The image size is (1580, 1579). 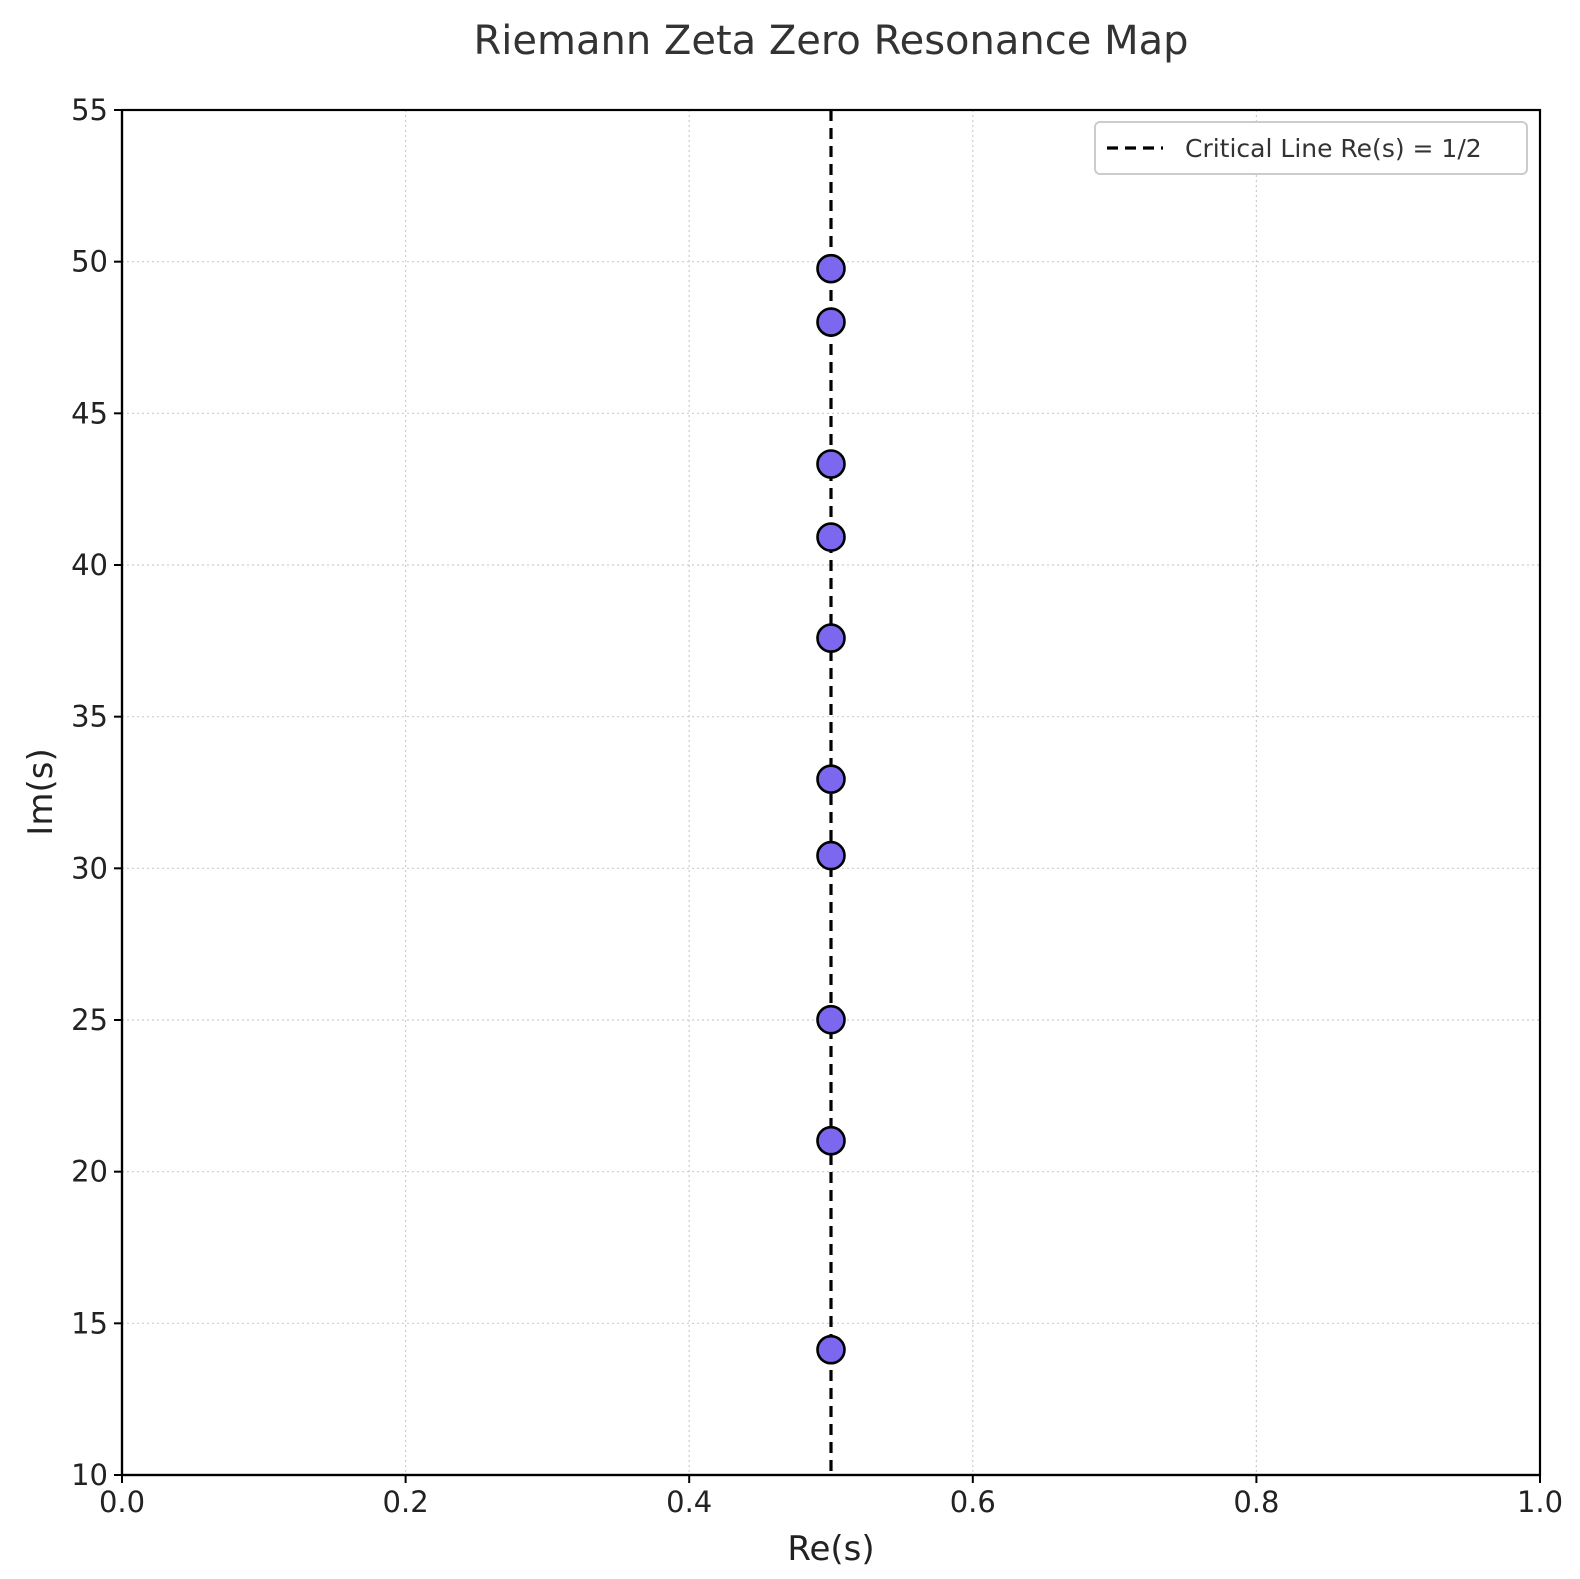 I want to click on x-tick-label: 0.2, so click(x=406, y=1502).